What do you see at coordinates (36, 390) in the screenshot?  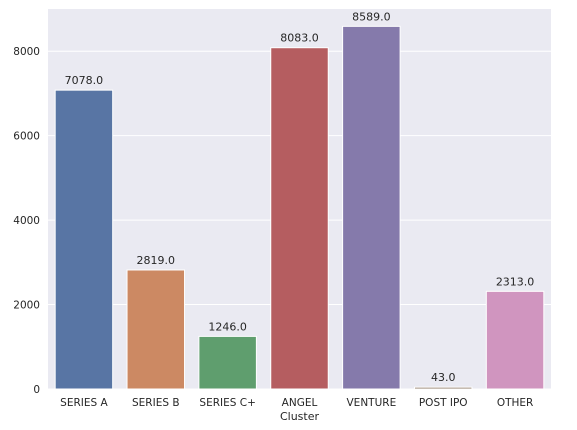 I see `y-tick-label: 0` at bounding box center [36, 390].